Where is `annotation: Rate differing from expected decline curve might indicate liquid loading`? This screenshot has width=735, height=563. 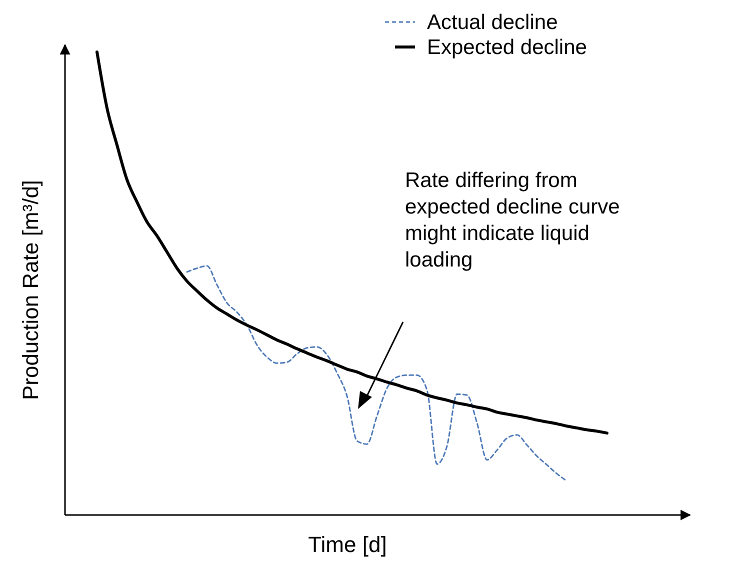 annotation: Rate differing from expected decline curve might indicate liquid loading is located at coordinates (512, 220).